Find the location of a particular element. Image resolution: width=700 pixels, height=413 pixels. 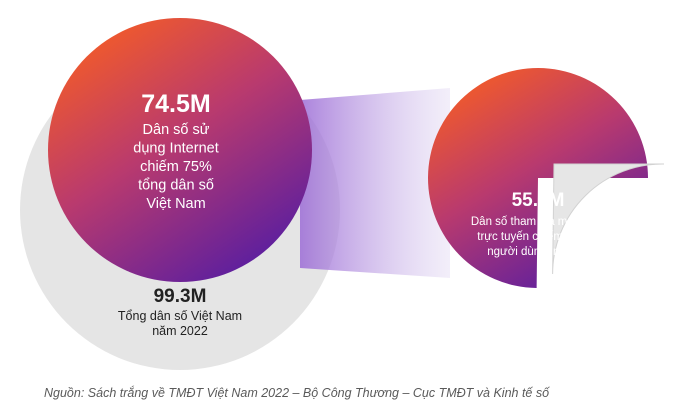

population-caption-line-2: năm 2022 is located at coordinates (180, 331).